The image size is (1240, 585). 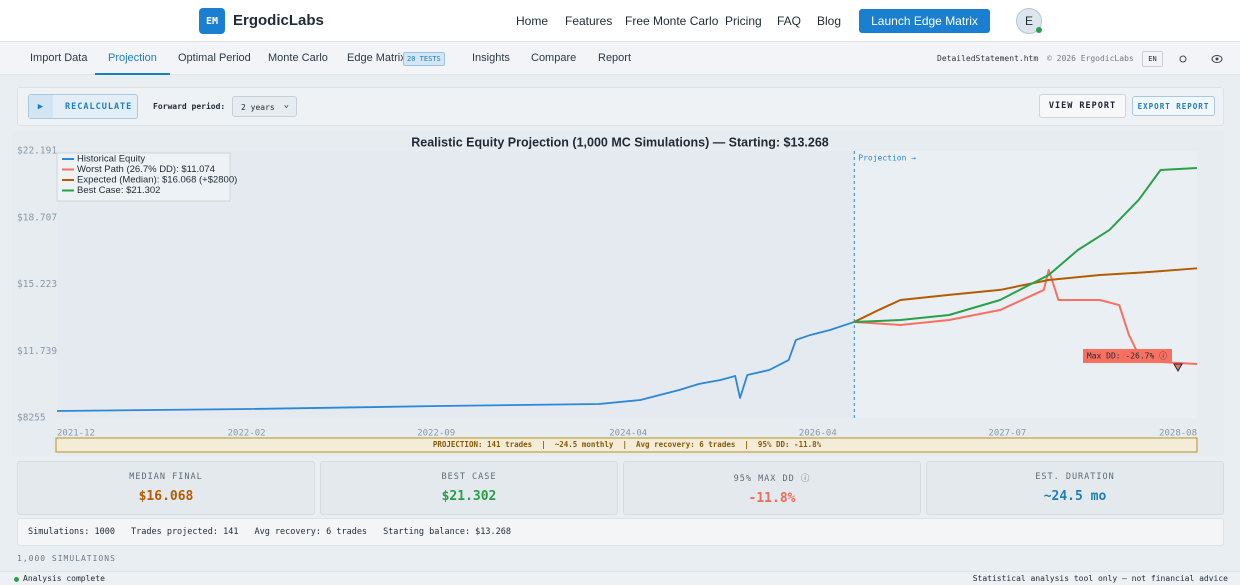 What do you see at coordinates (1075, 477) in the screenshot?
I see `stat-label: EST. DURATION` at bounding box center [1075, 477].